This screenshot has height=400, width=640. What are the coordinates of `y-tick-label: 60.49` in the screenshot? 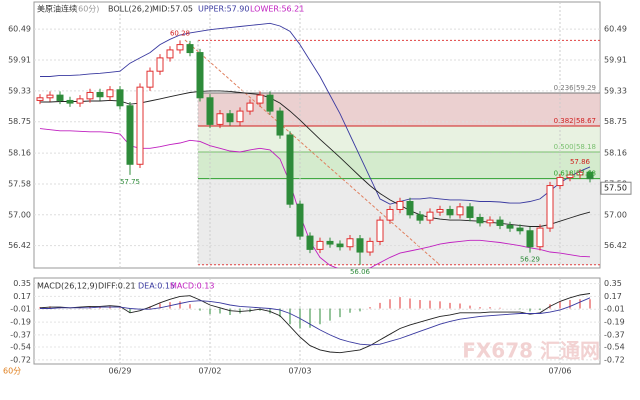 It's located at (19, 29).